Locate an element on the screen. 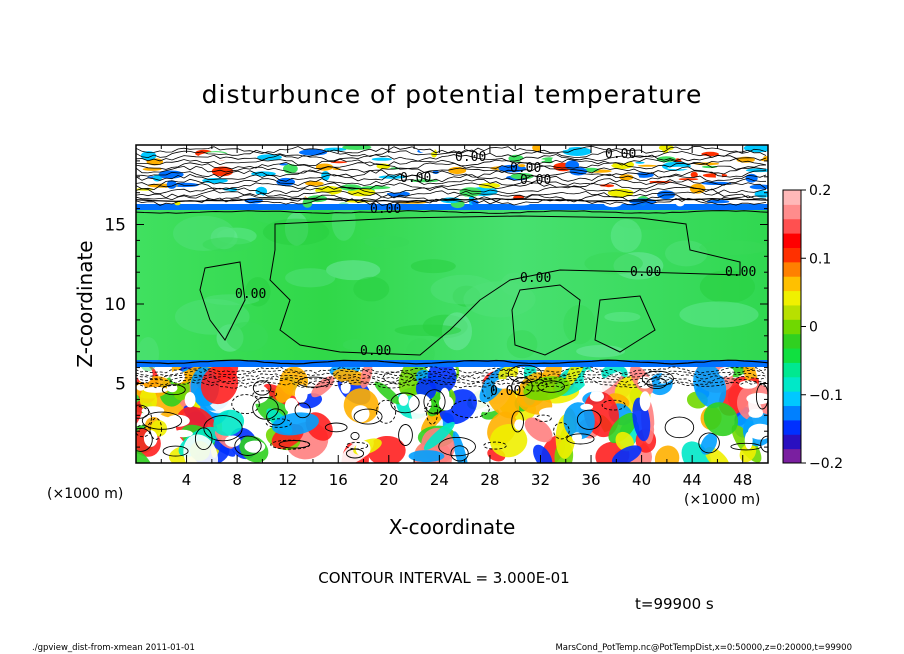 This screenshot has height=654, width=904. x-tick-label: 48 is located at coordinates (742, 480).